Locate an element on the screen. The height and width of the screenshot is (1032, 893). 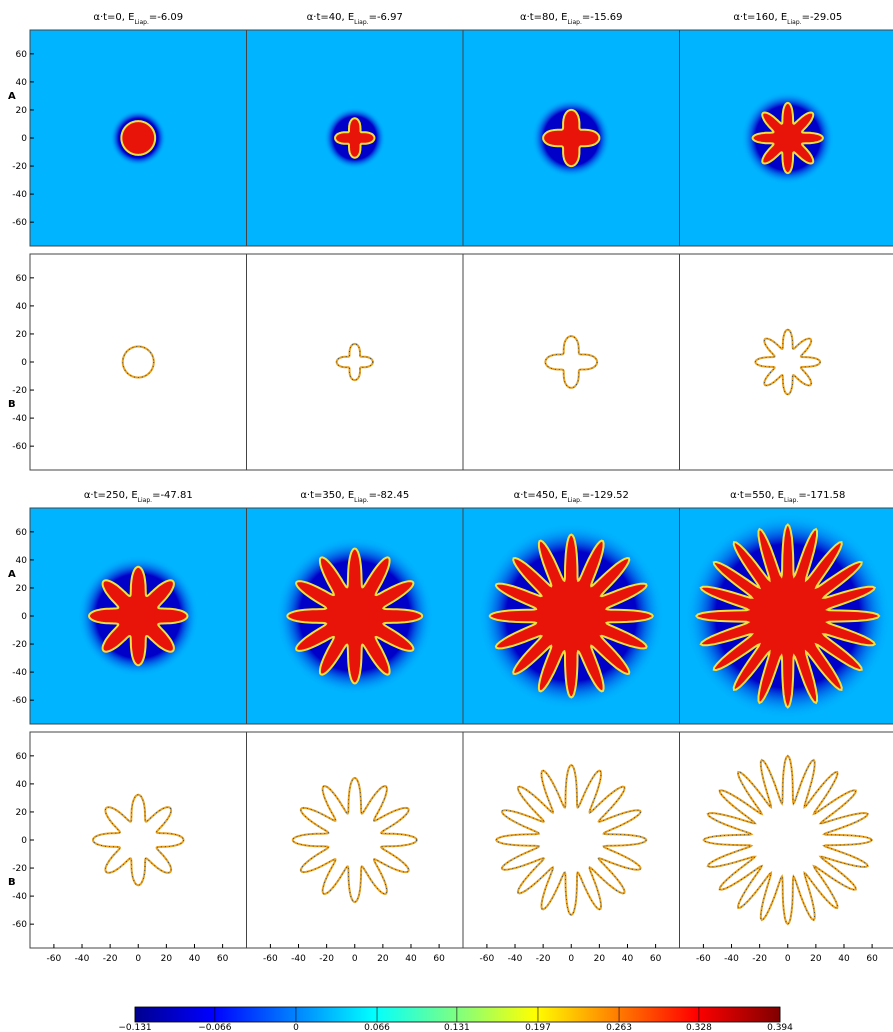
panel-title: α·t=40, ELiap.=-6.97 is located at coordinates (355, 19).